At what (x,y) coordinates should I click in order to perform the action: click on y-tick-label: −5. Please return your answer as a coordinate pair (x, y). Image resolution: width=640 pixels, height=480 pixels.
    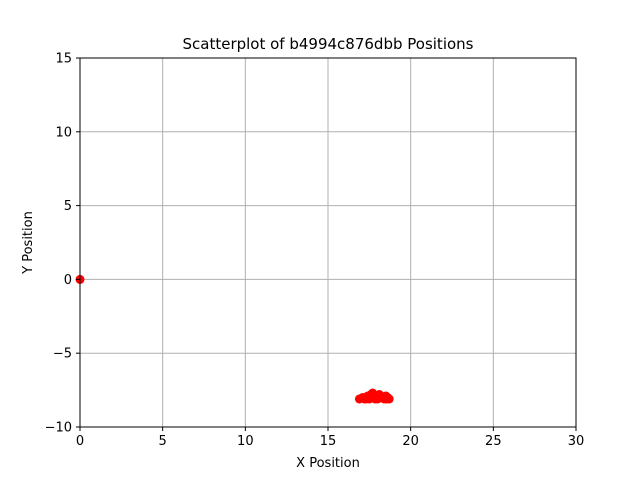
    Looking at the image, I should click on (62, 354).